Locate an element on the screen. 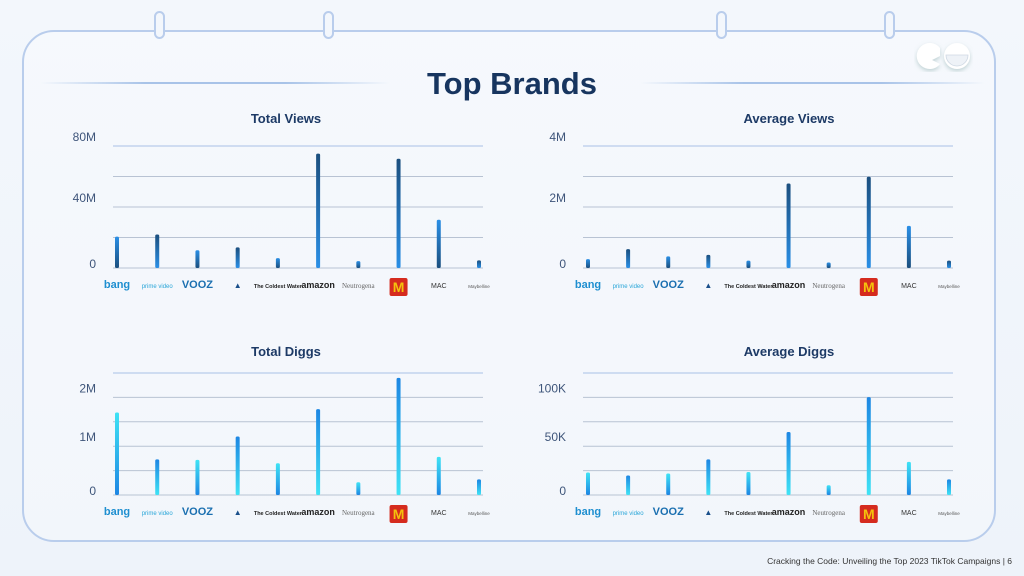 The image size is (1024, 576). y-tick-label: 50K is located at coordinates (555, 437).